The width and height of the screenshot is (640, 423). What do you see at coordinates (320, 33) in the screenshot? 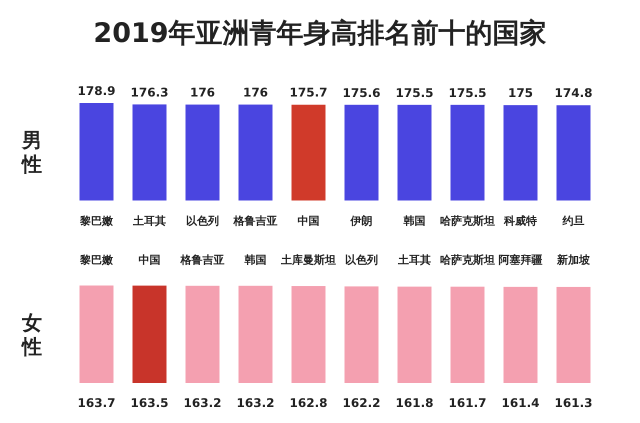
I see `chart-title: 2019年亚洲青年身高排名前十的国家` at bounding box center [320, 33].